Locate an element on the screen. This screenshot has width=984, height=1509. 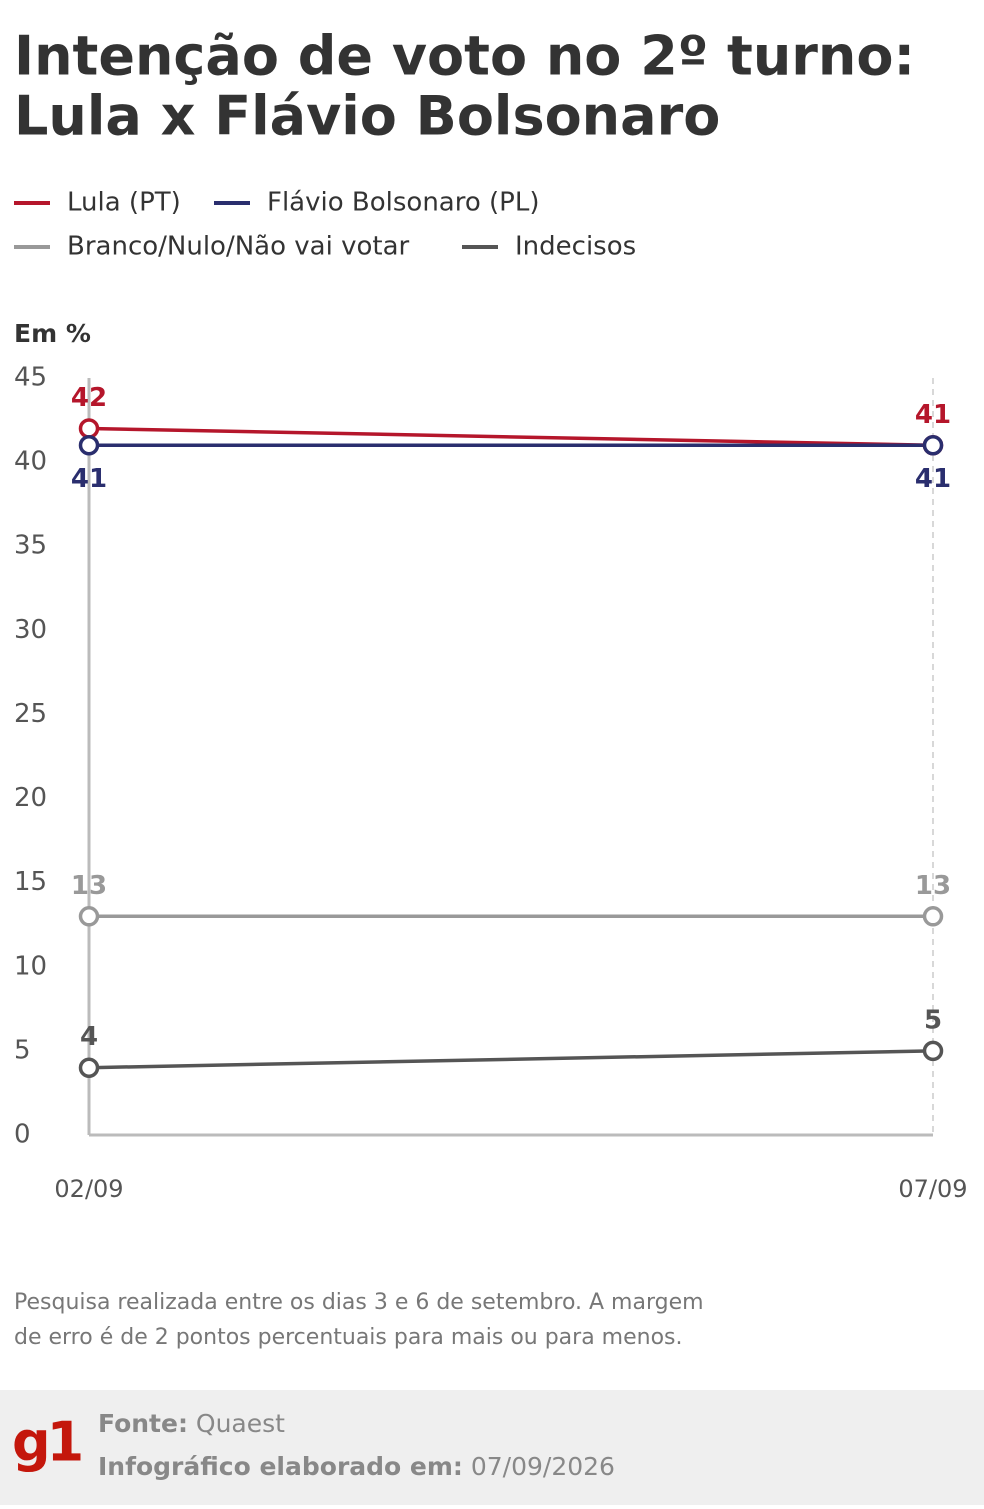
data-label: 4 is located at coordinates (89, 1037).